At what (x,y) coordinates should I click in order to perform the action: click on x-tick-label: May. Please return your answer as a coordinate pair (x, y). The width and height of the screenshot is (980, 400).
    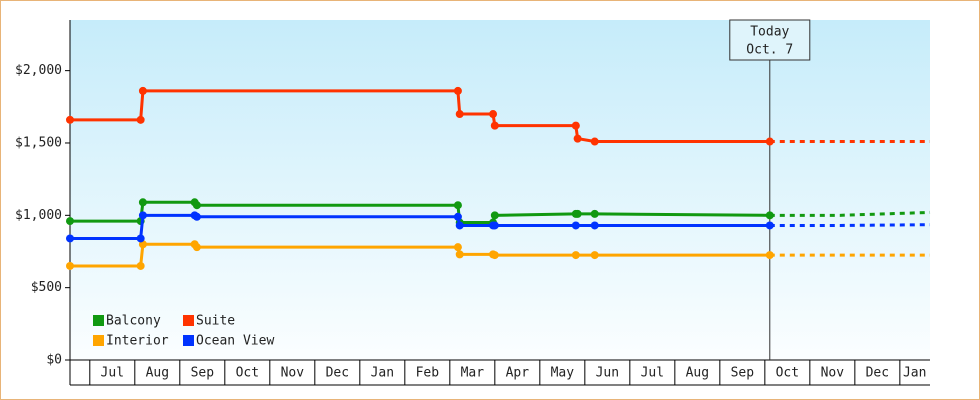
    Looking at the image, I should click on (563, 373).